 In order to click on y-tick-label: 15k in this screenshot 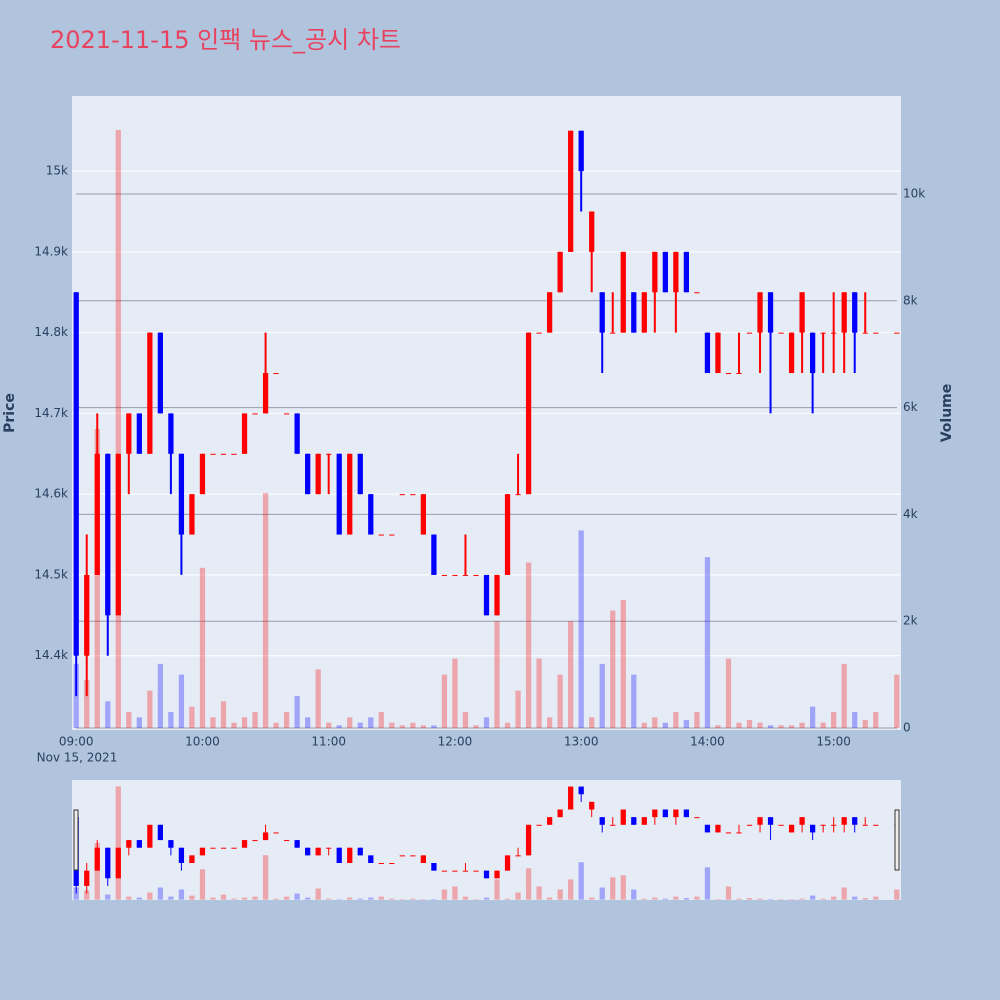, I will do `click(57, 171)`.